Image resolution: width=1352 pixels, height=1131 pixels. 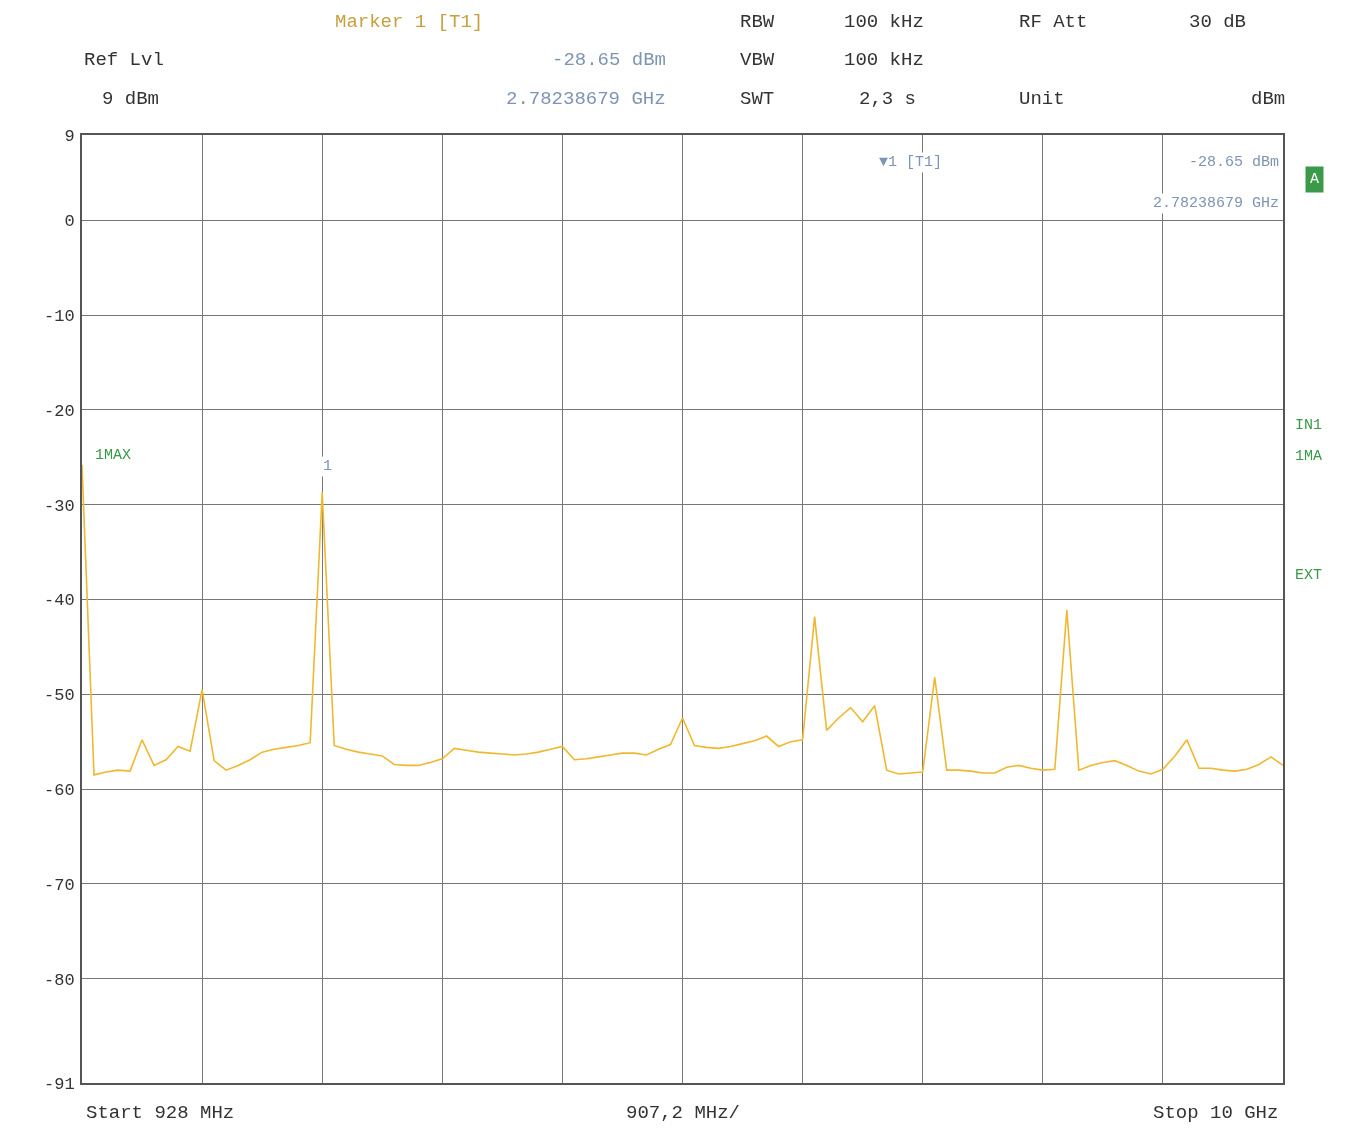 I want to click on text: 2.78238679 GHz, so click(x=586, y=99).